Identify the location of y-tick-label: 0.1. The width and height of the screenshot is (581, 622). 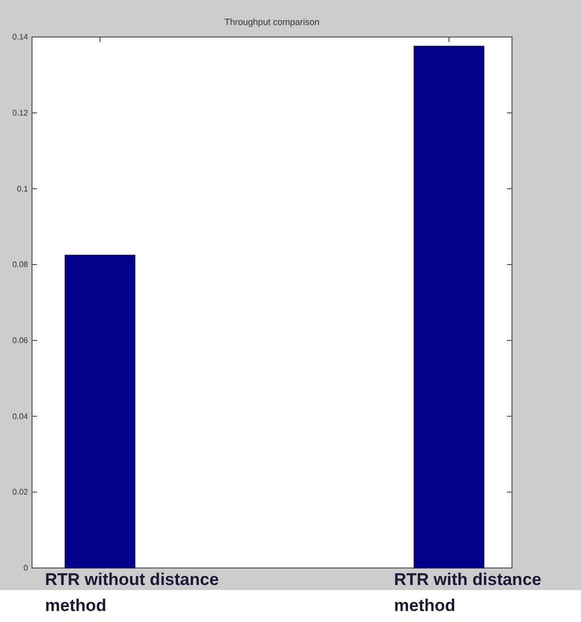
(22, 189).